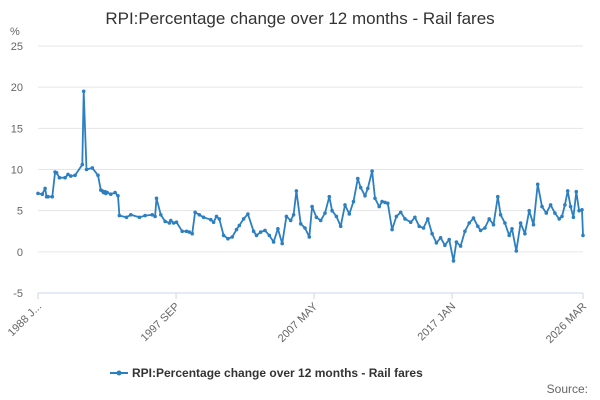 Image resolution: width=600 pixels, height=400 pixels. I want to click on y-tick-label-5: 5, so click(20, 212).